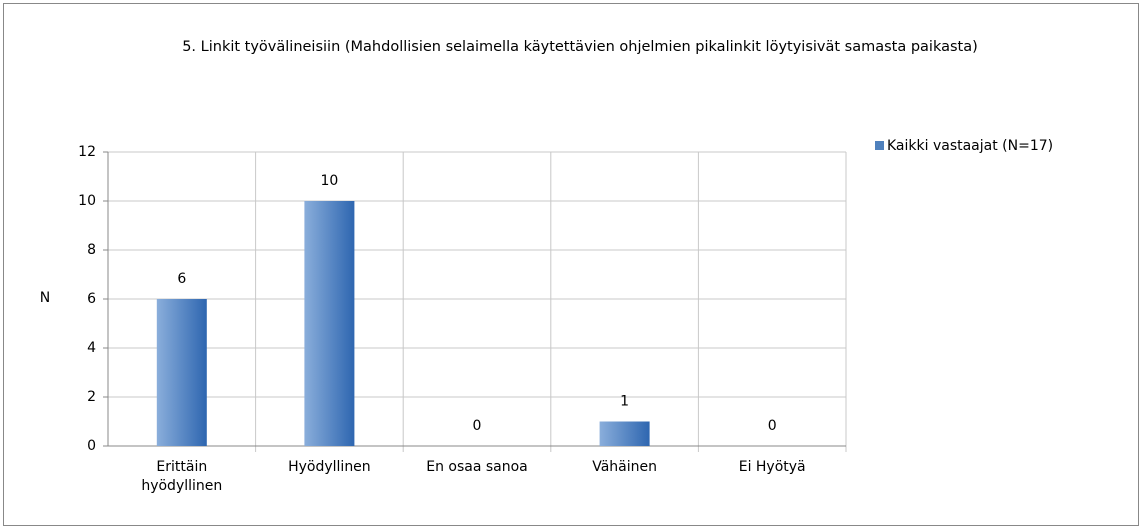 The image size is (1142, 529). What do you see at coordinates (182, 476) in the screenshot?
I see `x-tick-label: Erittäin hyödyllinen` at bounding box center [182, 476].